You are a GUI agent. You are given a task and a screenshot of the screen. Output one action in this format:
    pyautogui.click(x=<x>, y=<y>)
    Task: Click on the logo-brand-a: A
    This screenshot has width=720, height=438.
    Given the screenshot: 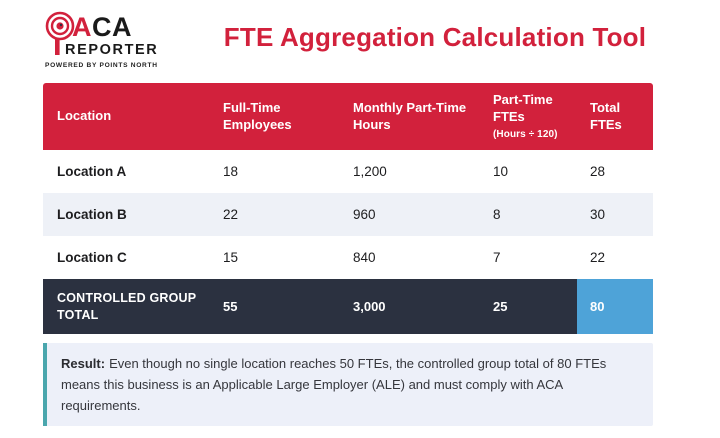 What is the action you would take?
    pyautogui.click(x=82, y=27)
    